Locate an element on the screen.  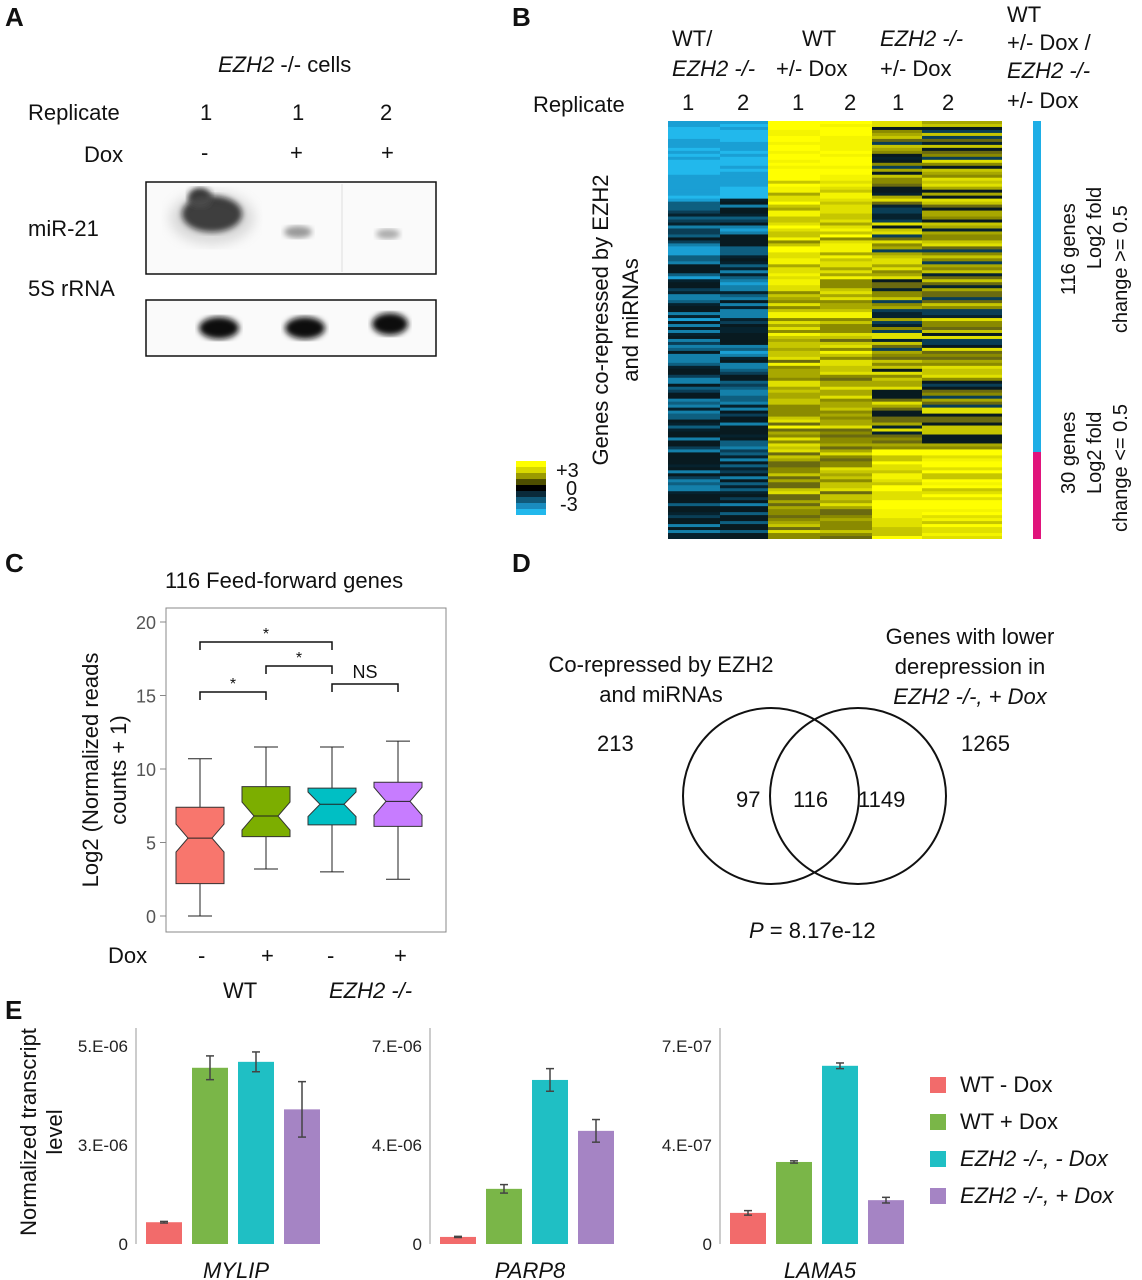
c-dox-3: - is located at coordinates (331, 955).